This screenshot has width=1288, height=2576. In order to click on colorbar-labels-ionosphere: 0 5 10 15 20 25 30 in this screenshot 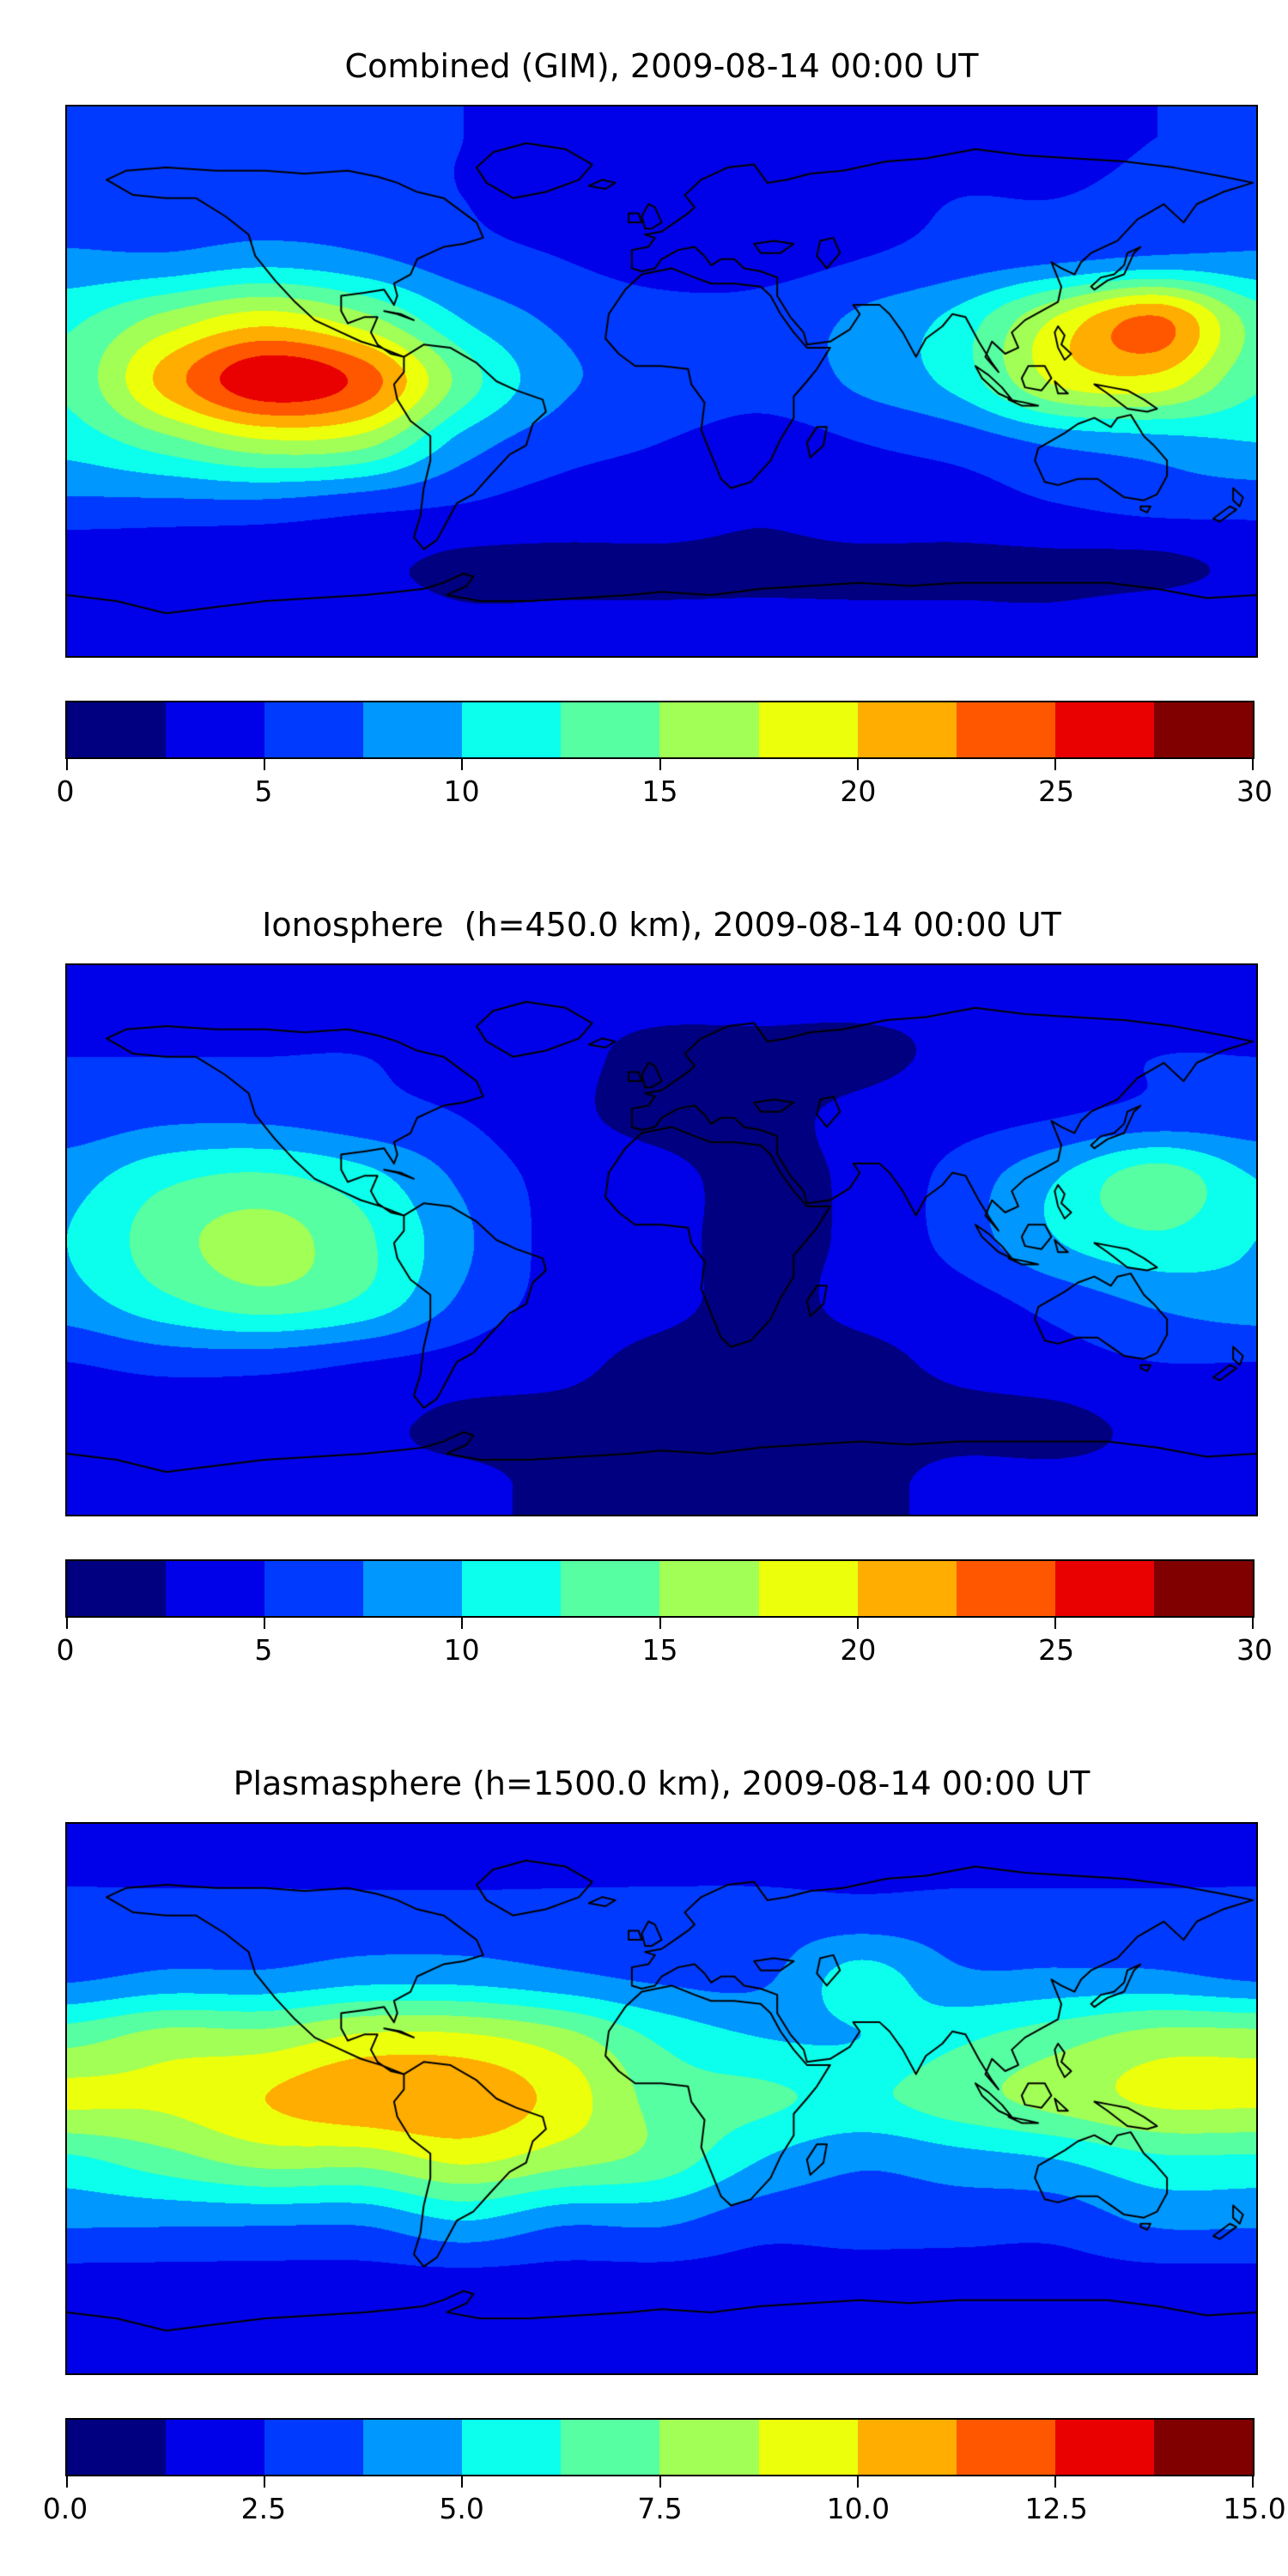, I will do `click(665, 1651)`.